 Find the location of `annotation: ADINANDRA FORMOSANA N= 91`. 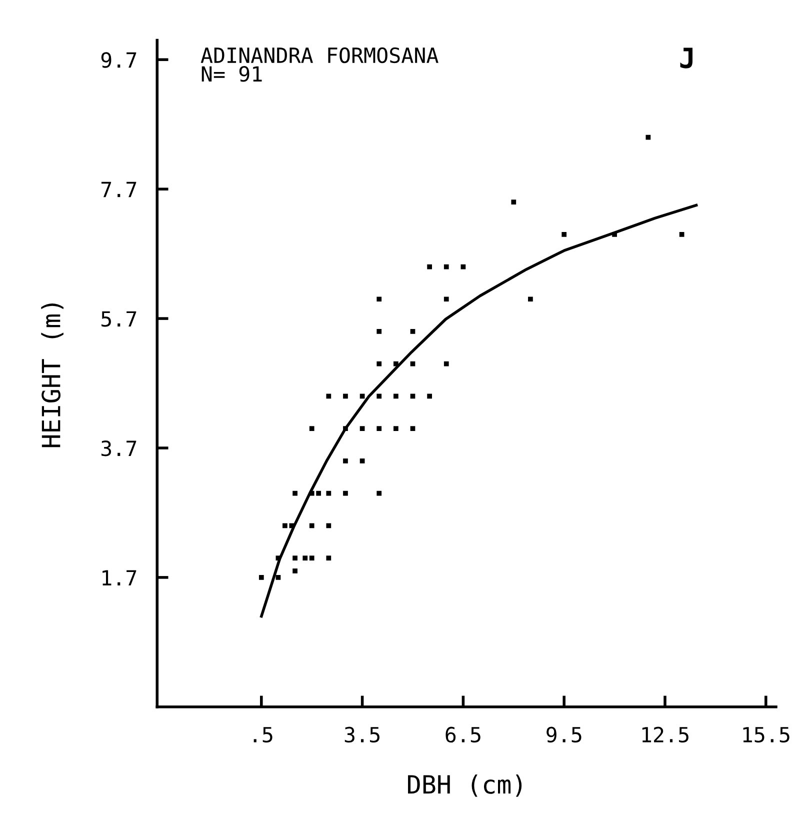

annotation: ADINANDRA FORMOSANA N= 91 is located at coordinates (319, 64).